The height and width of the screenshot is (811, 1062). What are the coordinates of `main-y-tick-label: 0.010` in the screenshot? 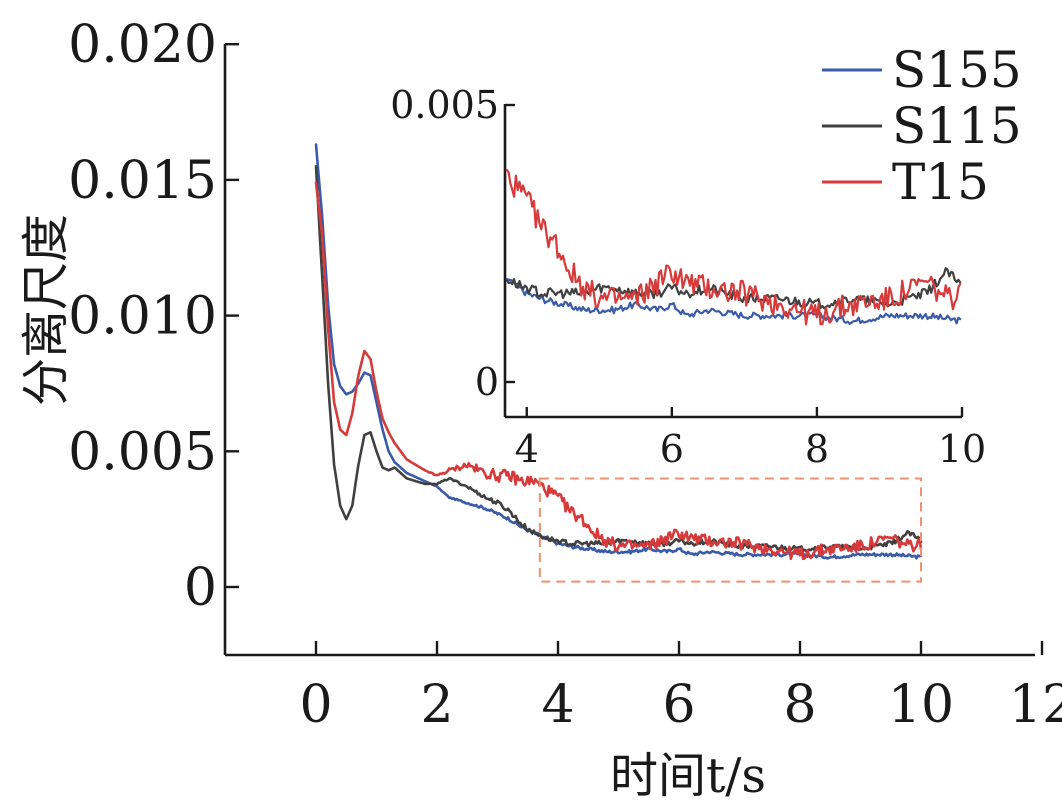 It's located at (142, 317).